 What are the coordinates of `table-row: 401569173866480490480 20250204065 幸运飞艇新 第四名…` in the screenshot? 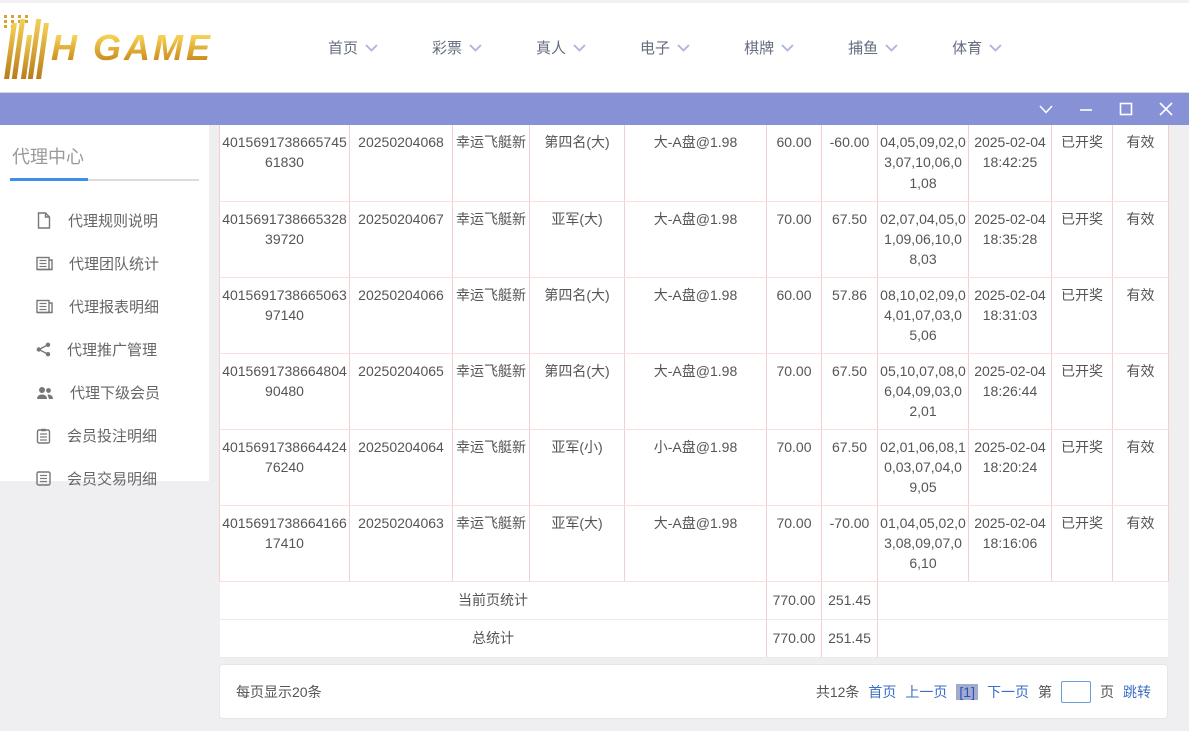 It's located at (694, 391).